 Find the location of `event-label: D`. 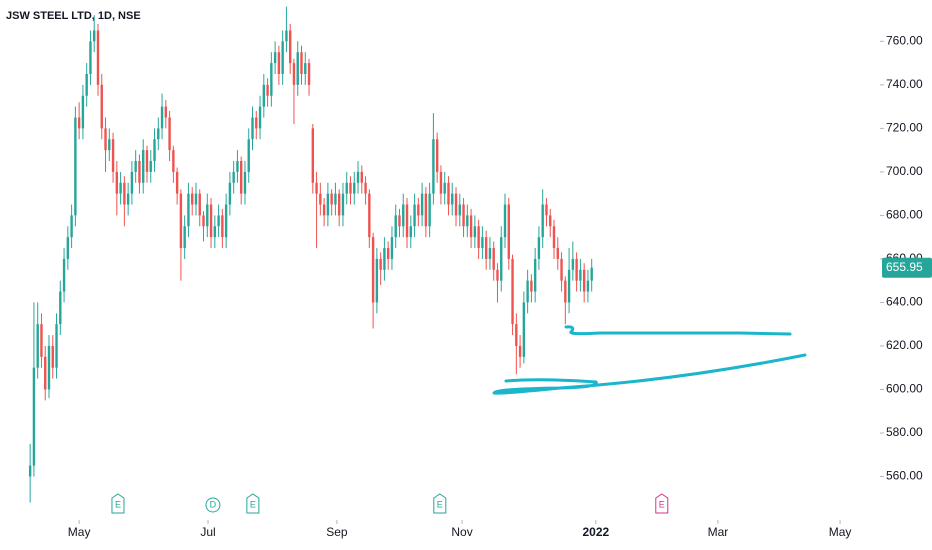

event-label: D is located at coordinates (213, 504).